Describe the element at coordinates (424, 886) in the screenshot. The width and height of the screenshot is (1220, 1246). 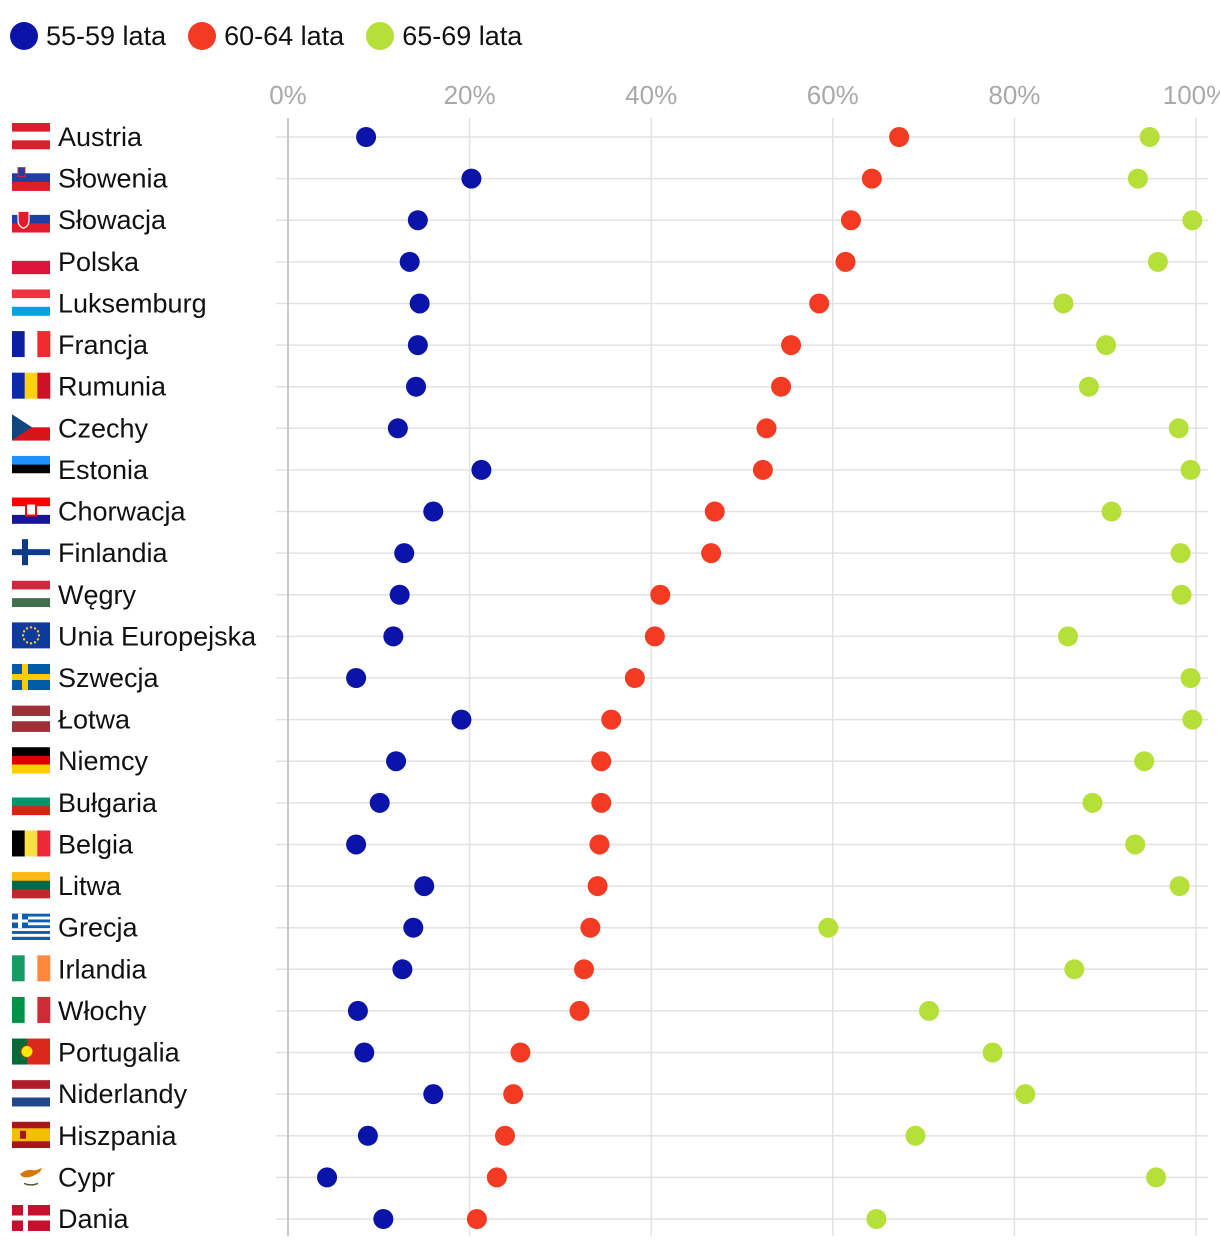
I see `point-55-59-lata-litwa` at that location.